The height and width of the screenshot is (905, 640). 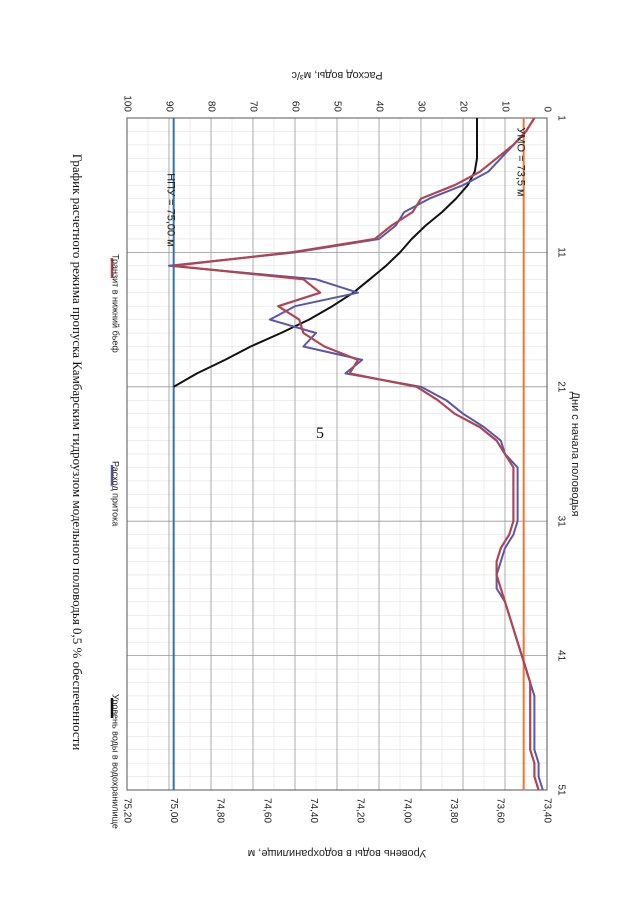 What do you see at coordinates (504, 107) in the screenshot?
I see `y-right-tick-label: 10` at bounding box center [504, 107].